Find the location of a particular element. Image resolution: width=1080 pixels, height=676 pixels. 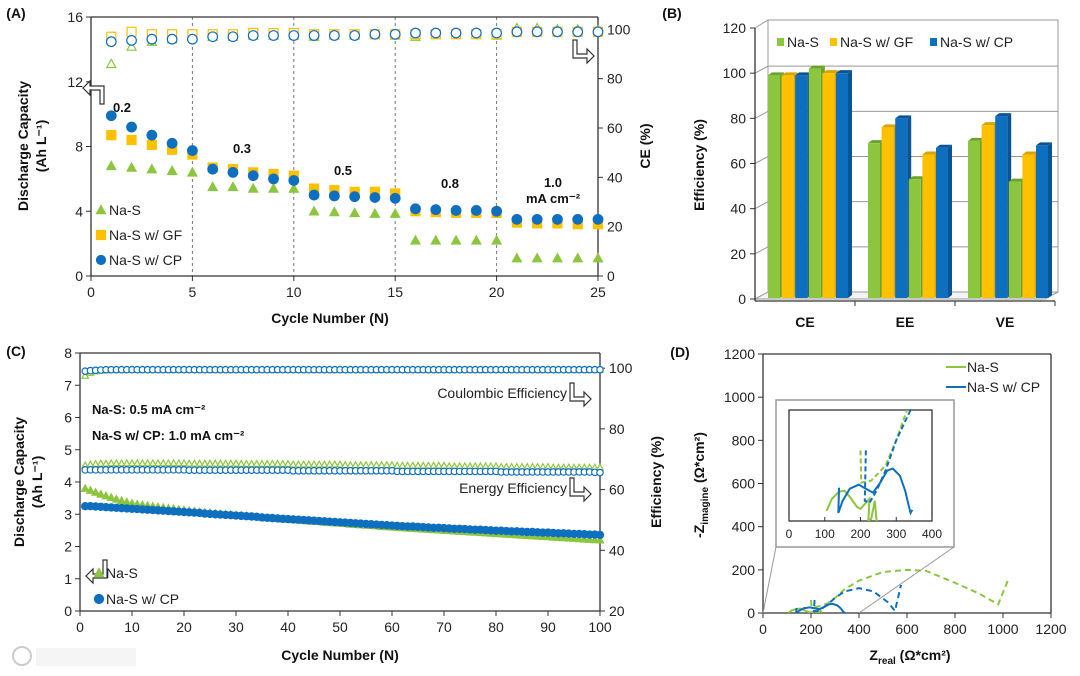

y-tick-label: 60 is located at coordinates (738, 164).